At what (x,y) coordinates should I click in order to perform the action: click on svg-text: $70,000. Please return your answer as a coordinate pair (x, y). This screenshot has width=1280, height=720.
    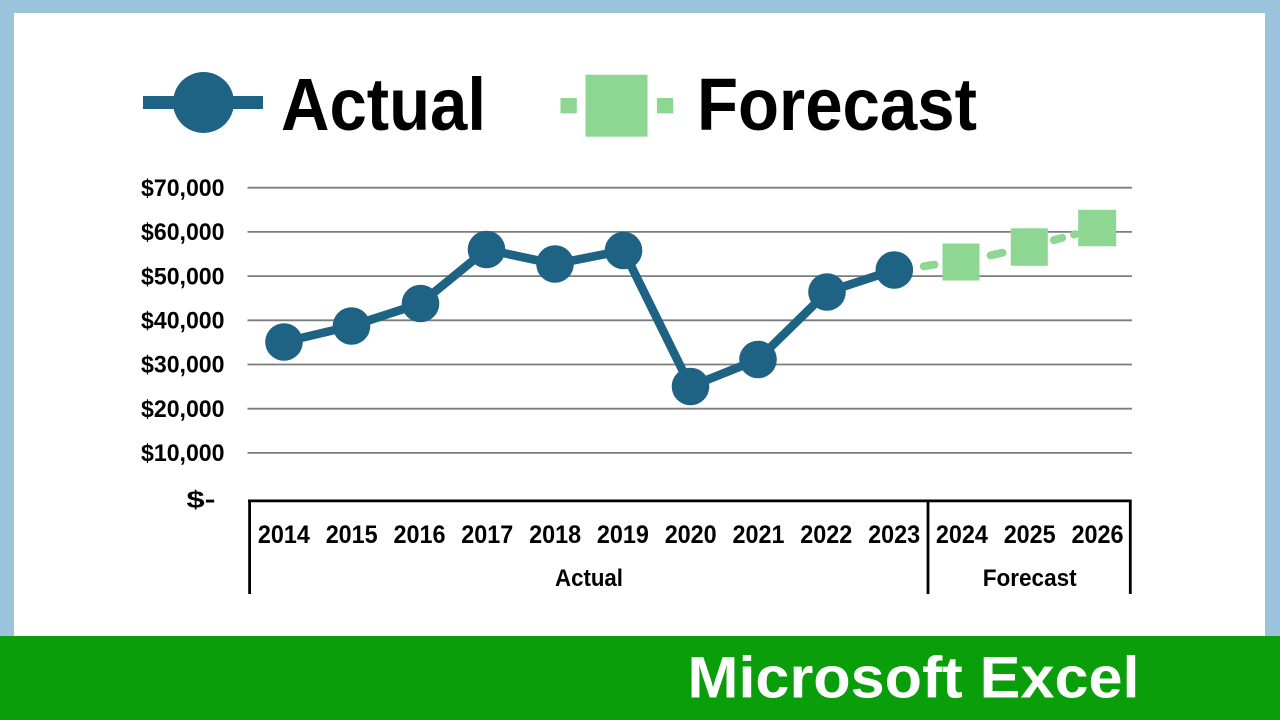
    Looking at the image, I should click on (183, 188).